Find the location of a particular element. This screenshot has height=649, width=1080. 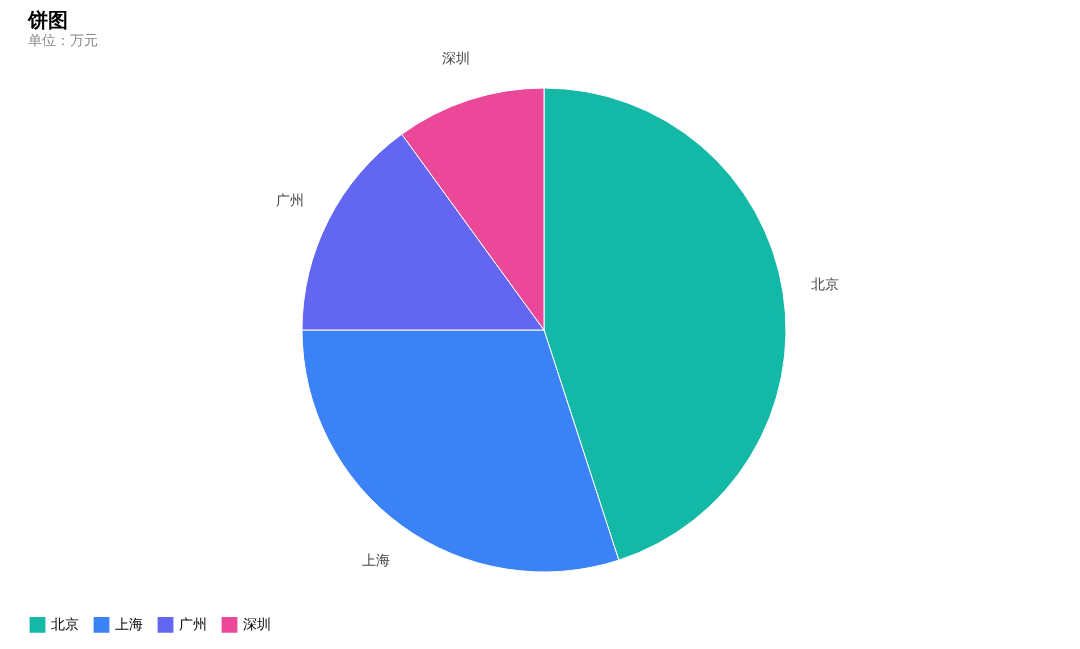

chart-title: 饼图 is located at coordinates (47, 19).